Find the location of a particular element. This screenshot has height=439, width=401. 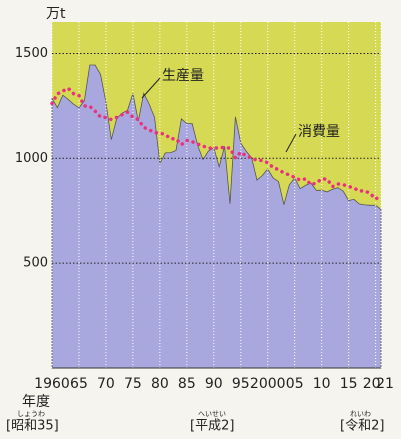

x-tick-label: 85 is located at coordinates (187, 384).